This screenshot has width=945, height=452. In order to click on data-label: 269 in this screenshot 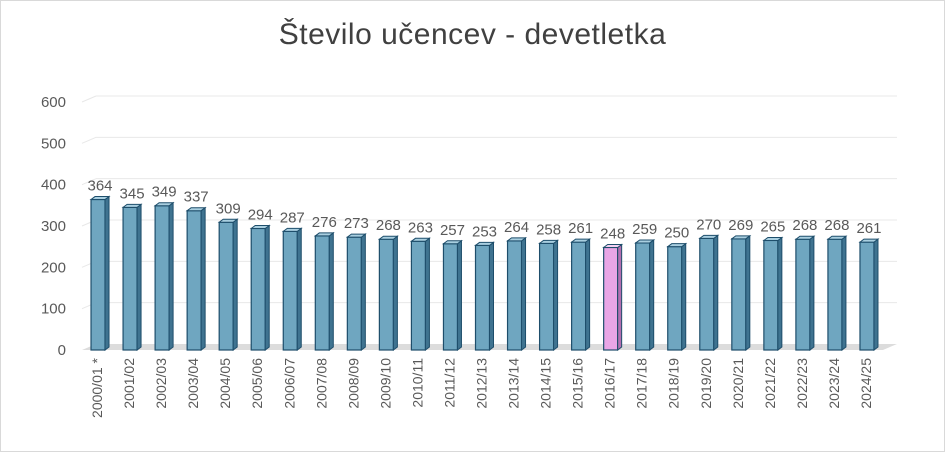, I will do `click(740, 225)`.